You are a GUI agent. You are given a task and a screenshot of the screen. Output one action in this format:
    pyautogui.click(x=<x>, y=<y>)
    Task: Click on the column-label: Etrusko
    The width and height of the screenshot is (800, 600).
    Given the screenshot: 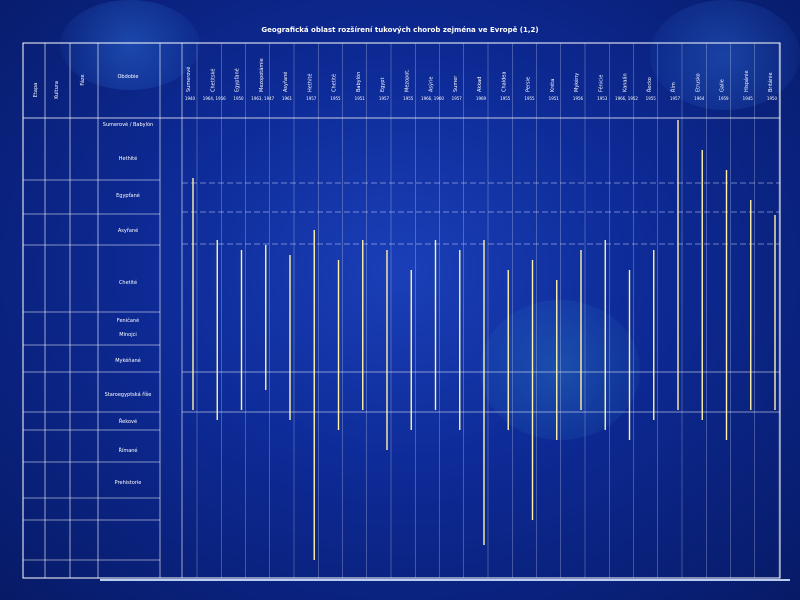 What is the action you would take?
    pyautogui.click(x=698, y=82)
    